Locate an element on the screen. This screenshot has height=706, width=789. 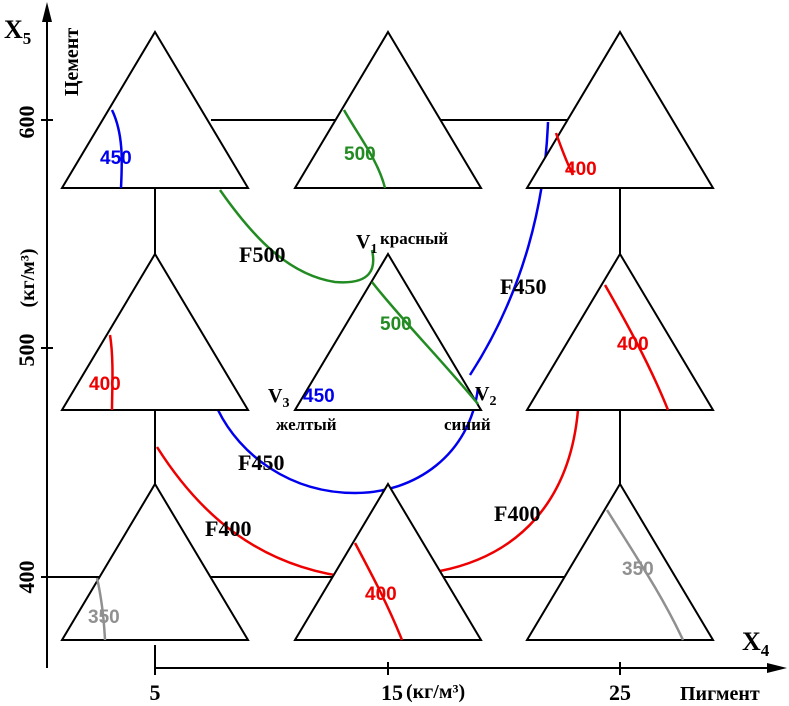
x-tick-label-25: 25 is located at coordinates (620, 692).